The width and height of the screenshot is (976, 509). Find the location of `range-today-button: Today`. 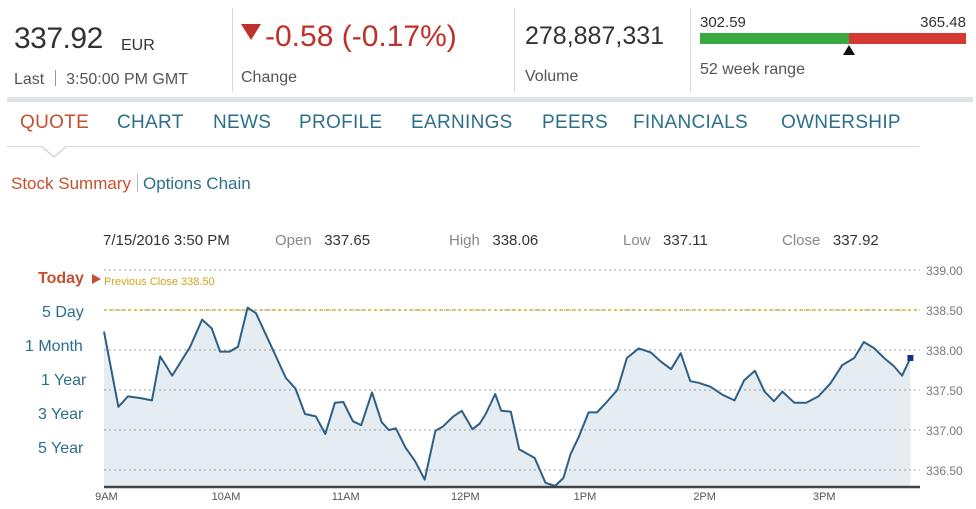

range-today-button: Today is located at coordinates (61, 278).